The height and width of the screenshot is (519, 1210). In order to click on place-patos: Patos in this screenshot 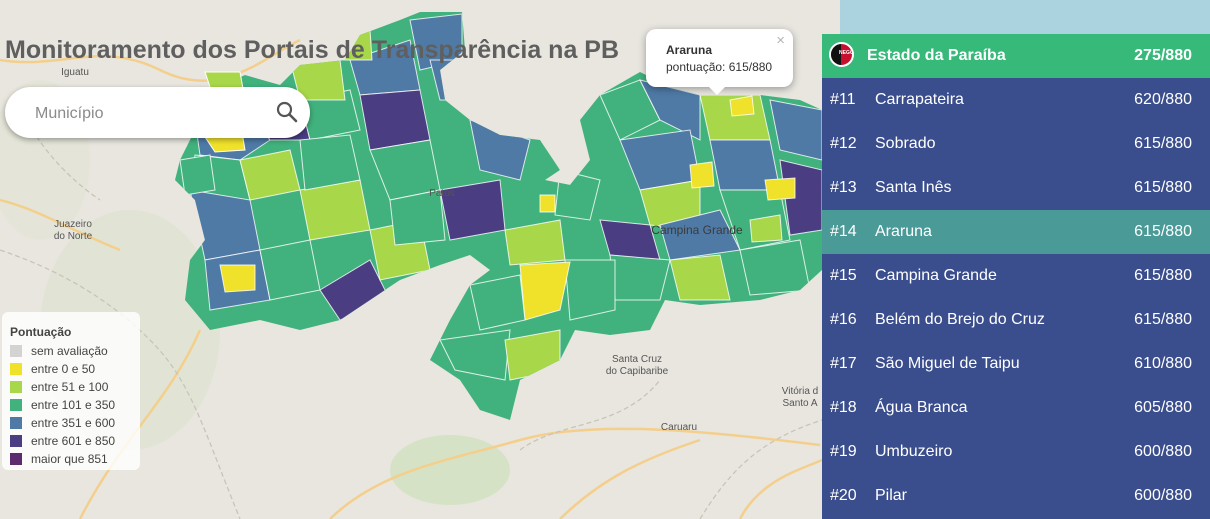, I will do `click(442, 193)`.